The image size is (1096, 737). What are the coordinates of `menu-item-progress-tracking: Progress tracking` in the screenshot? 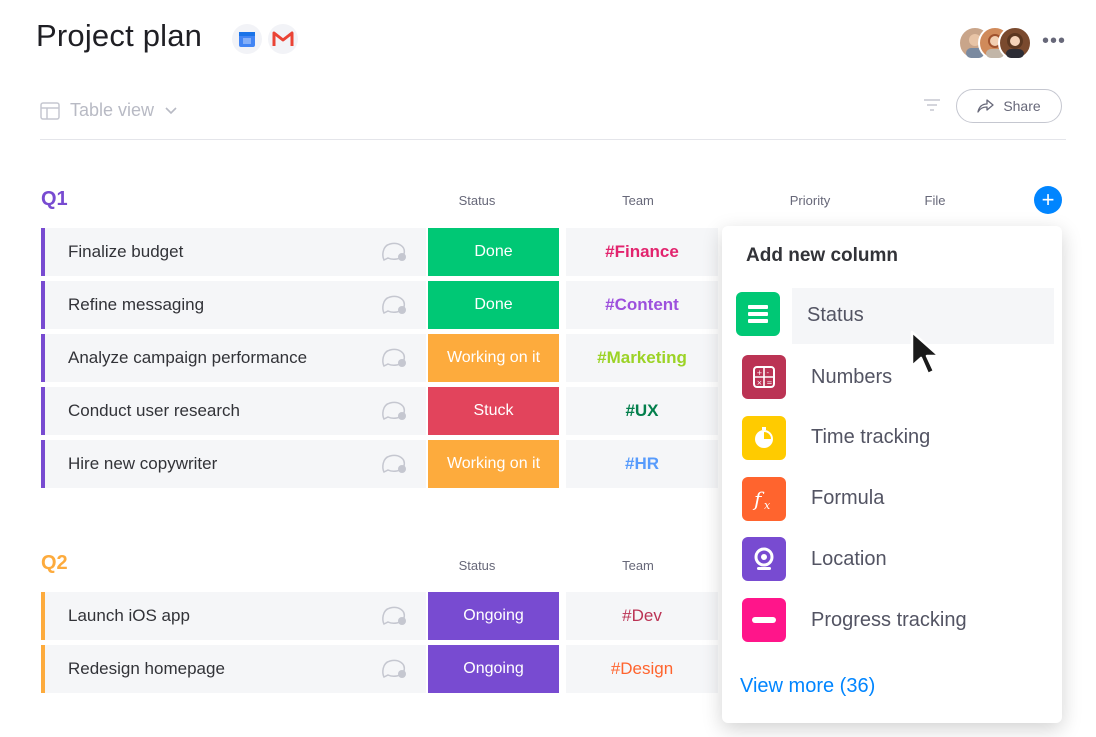 It's located at (889, 620).